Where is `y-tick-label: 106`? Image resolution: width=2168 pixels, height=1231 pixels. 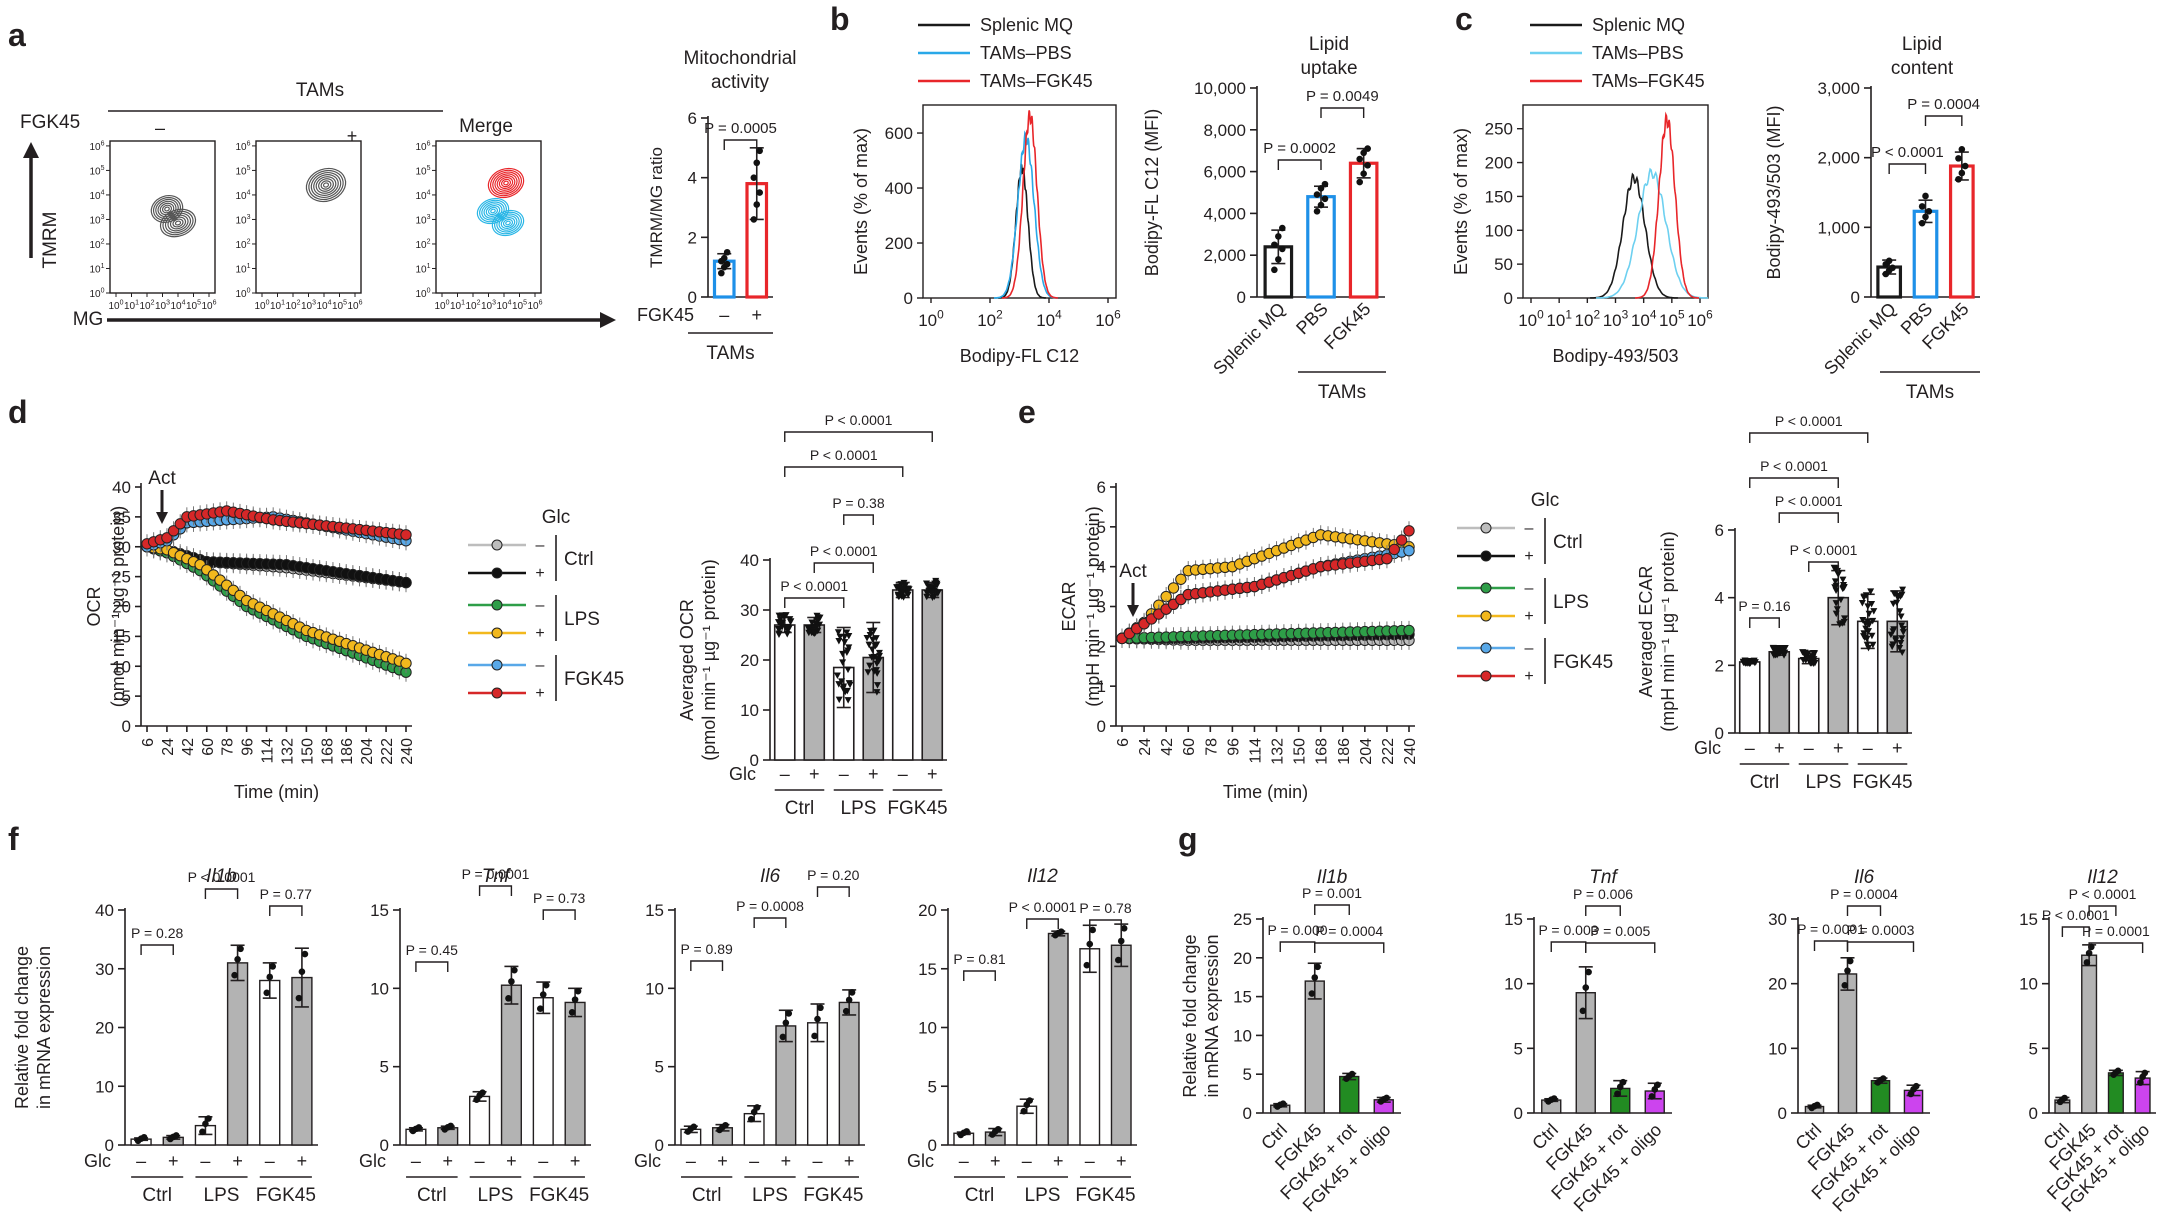
y-tick-label: 106 is located at coordinates (242, 146).